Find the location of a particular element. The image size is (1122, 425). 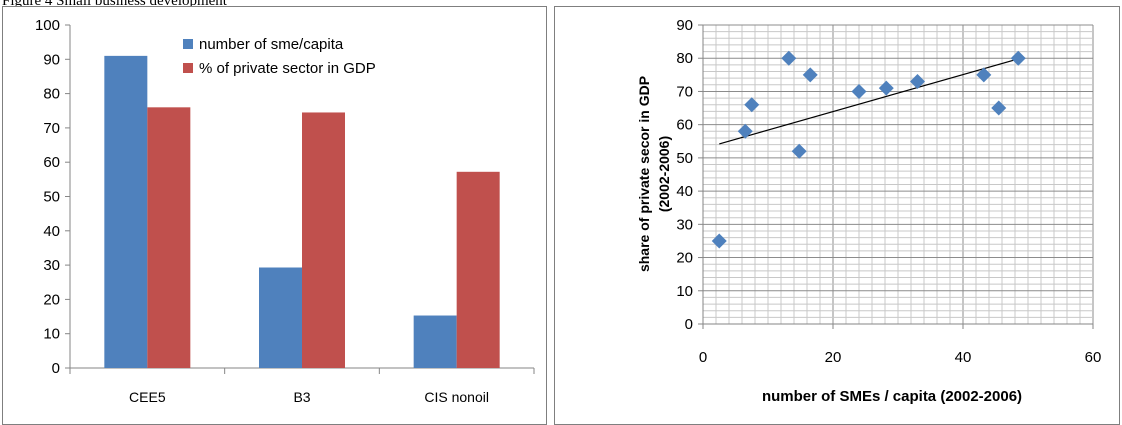

y-tick-label: 100 is located at coordinates (47, 25).